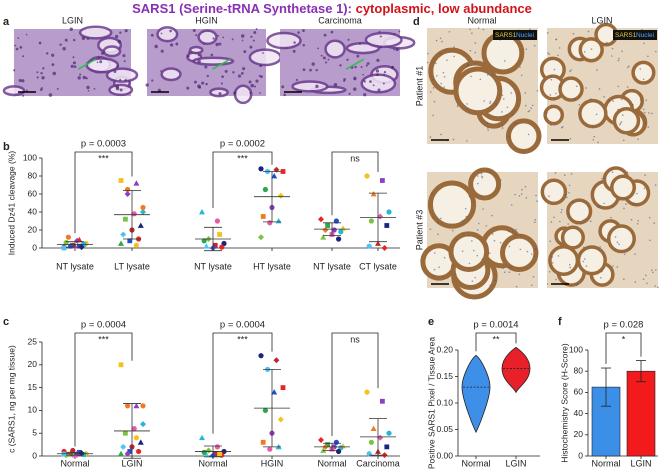  What do you see at coordinates (242, 325) in the screenshot?
I see `p-value: p = 0.0004` at bounding box center [242, 325].